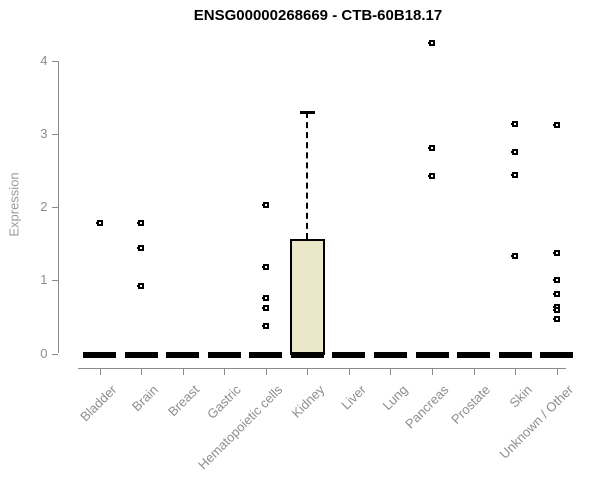 The width and height of the screenshot is (600, 500). What do you see at coordinates (44, 280) in the screenshot?
I see `y-tick-label: 1` at bounding box center [44, 280].